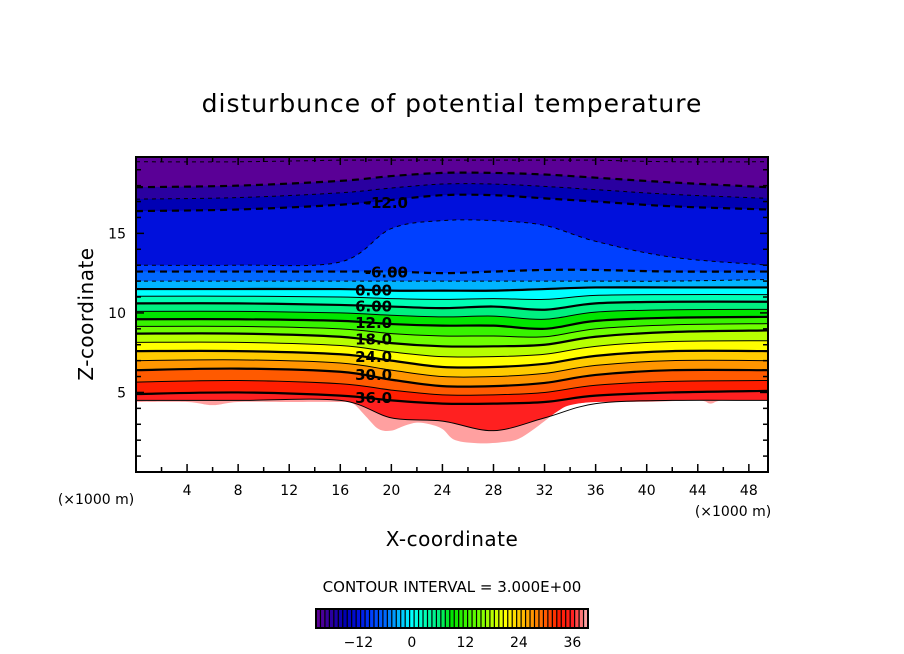 The height and width of the screenshot is (654, 904). Describe the element at coordinates (117, 314) in the screenshot. I see `y-tick-label: 10` at that location.